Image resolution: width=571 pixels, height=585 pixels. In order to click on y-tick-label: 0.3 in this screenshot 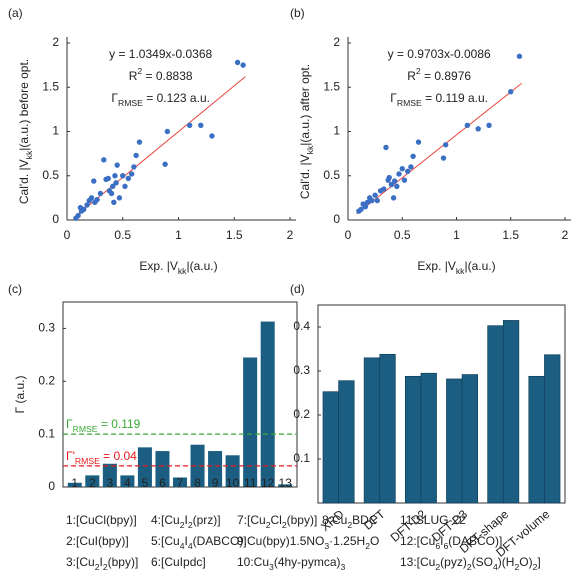, I will do `click(46, 328)`.